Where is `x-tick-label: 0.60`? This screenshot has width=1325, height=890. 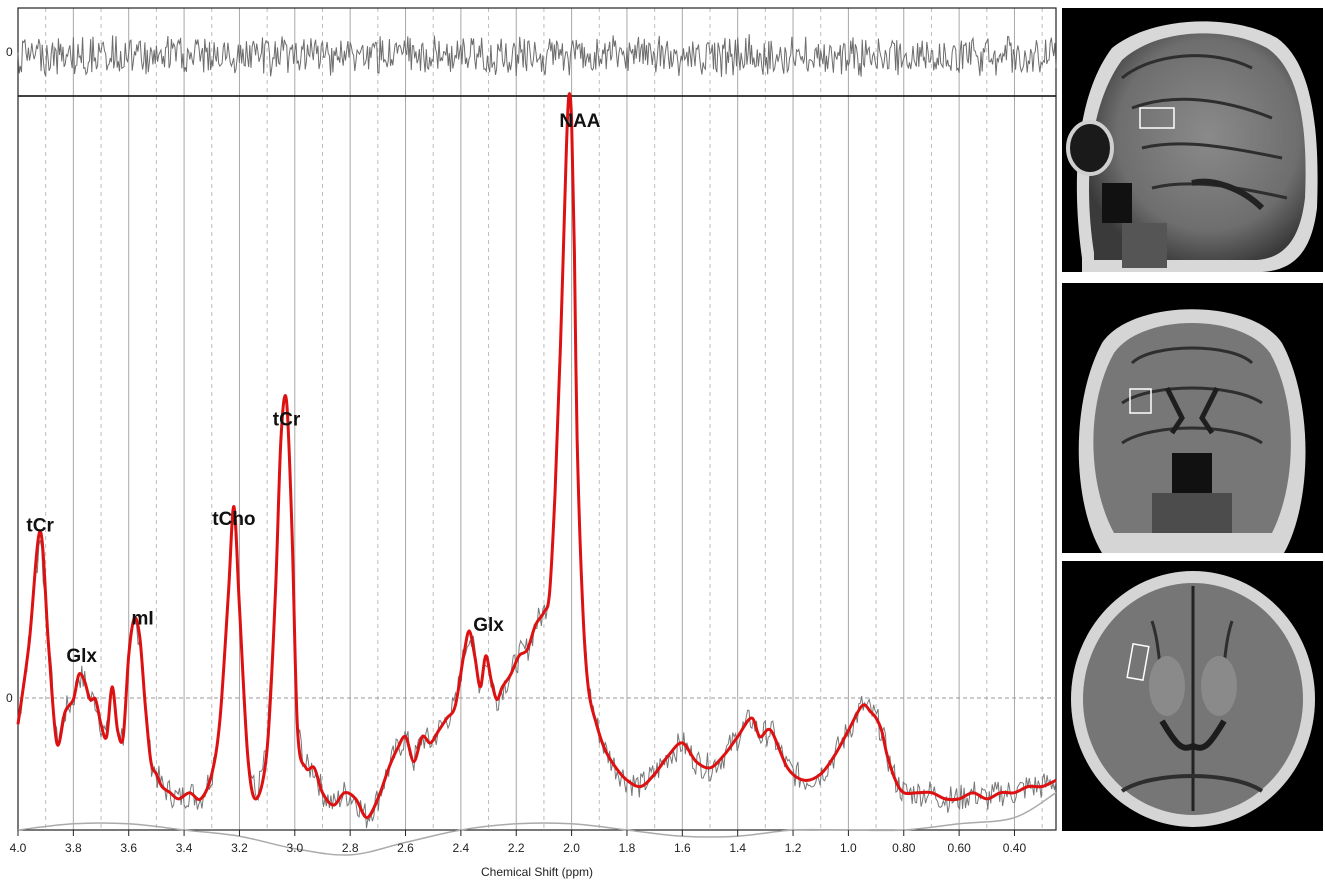
x-tick-label: 0.60 is located at coordinates (959, 848).